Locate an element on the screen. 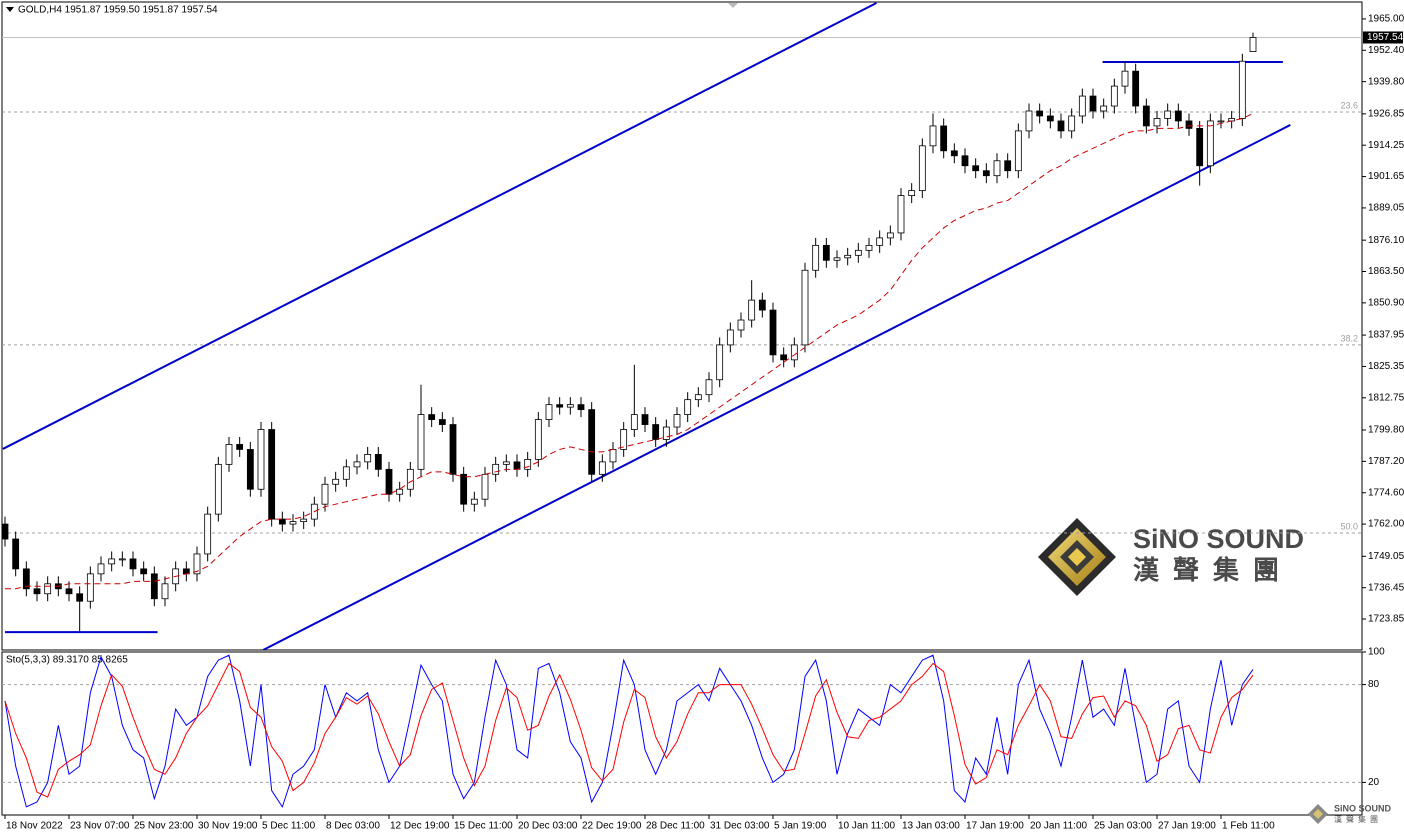 The image size is (1404, 836). x-tick-label: 12 Dec 19:00 is located at coordinates (420, 826).